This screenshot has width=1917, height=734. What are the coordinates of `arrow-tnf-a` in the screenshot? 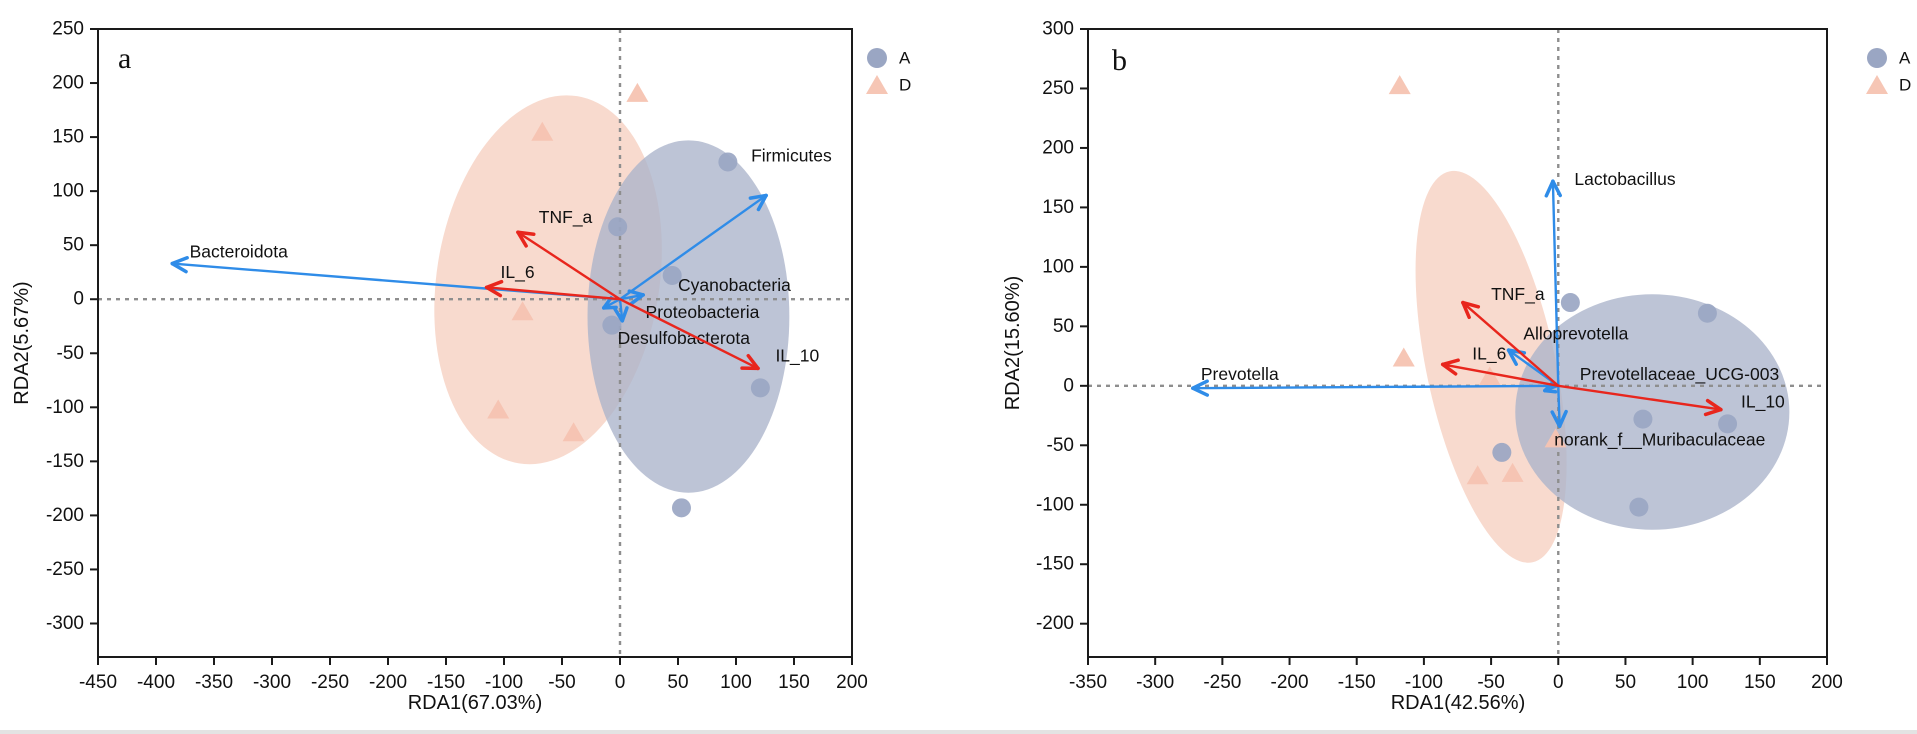 It's located at (1511, 344).